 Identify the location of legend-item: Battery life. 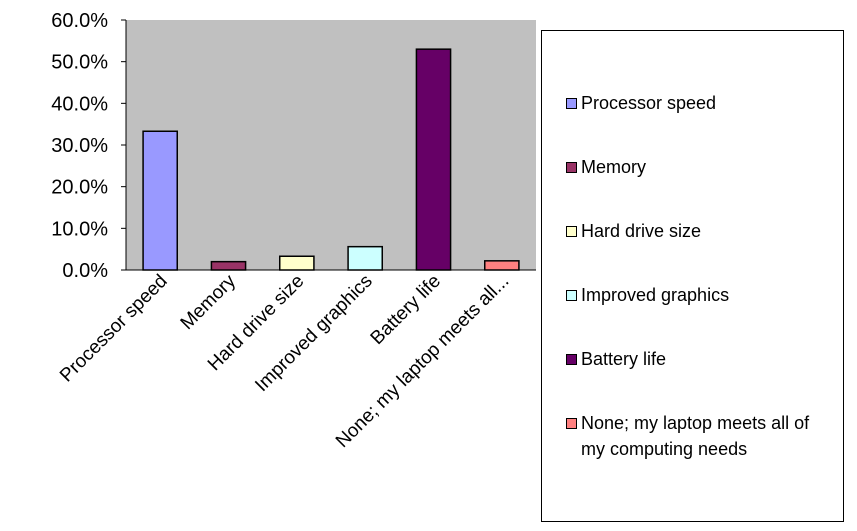
(700, 359).